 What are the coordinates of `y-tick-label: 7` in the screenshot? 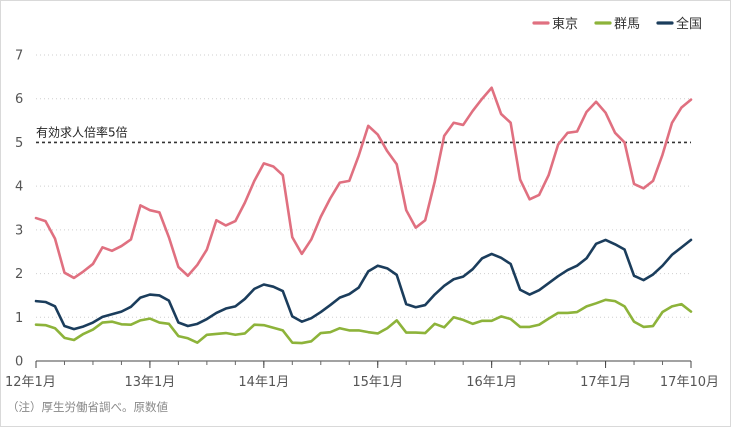 It's located at (19, 56).